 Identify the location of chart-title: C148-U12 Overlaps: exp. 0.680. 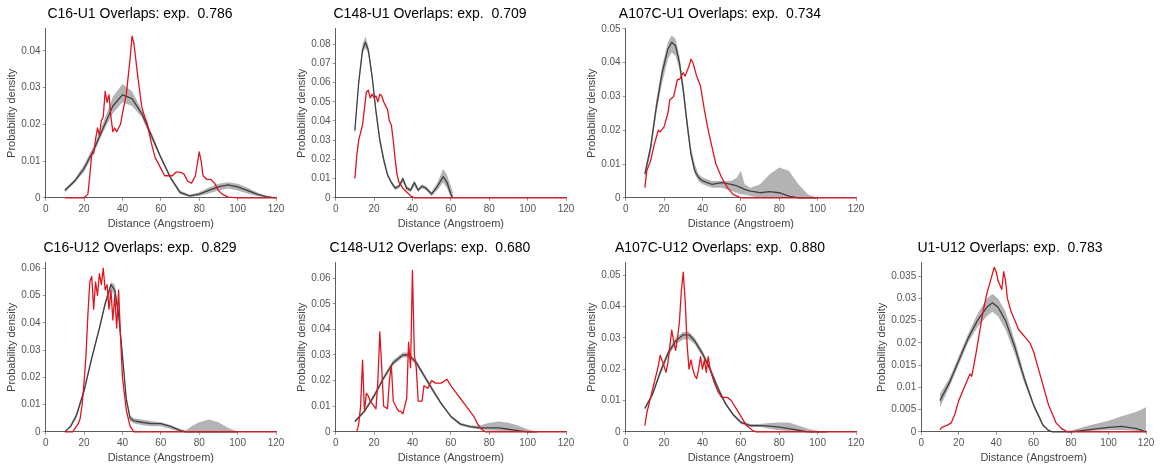
(430, 247).